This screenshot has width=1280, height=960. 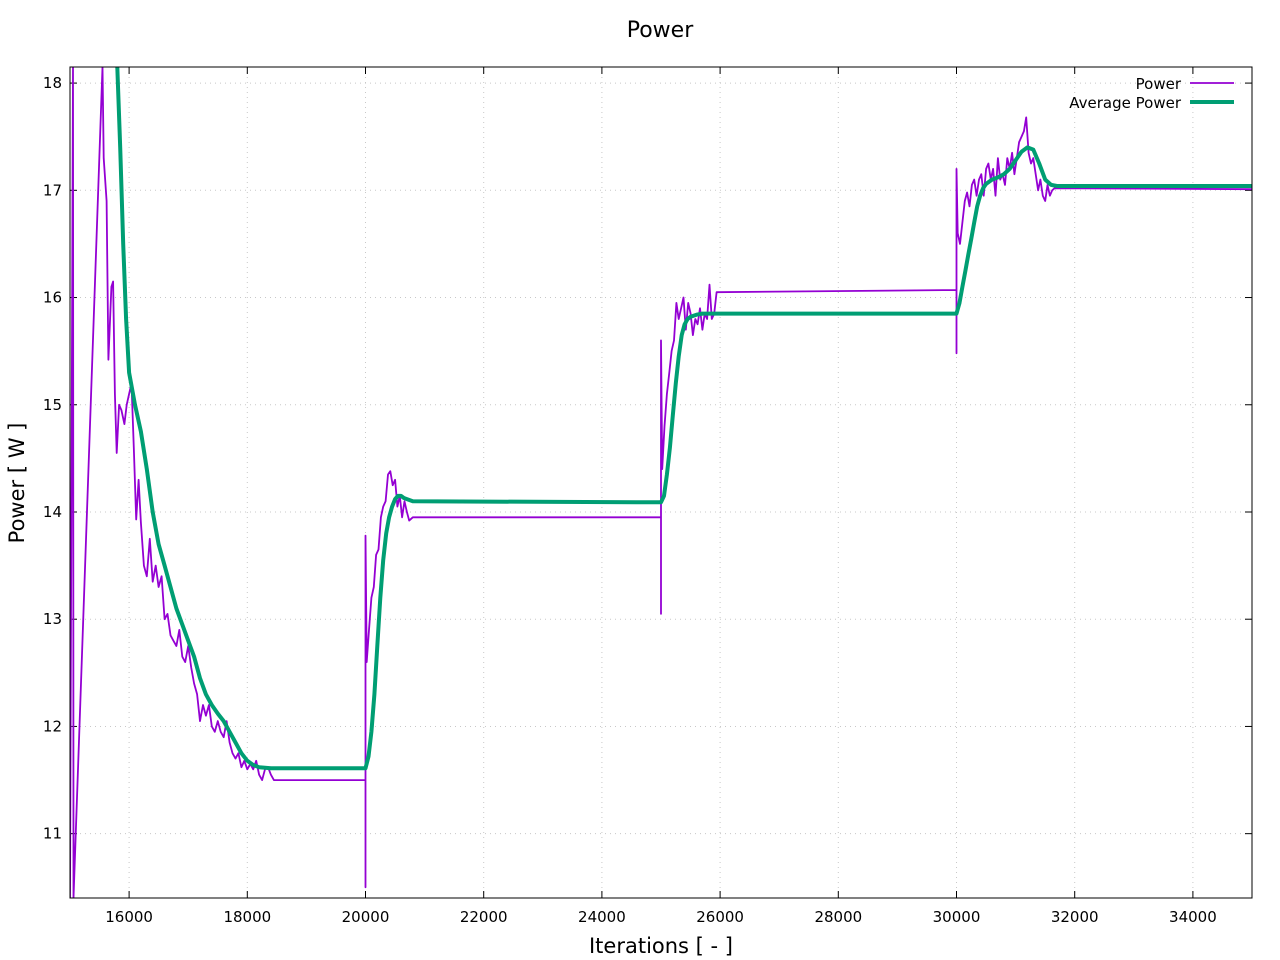 What do you see at coordinates (52, 726) in the screenshot?
I see `y-tick-label: 12` at bounding box center [52, 726].